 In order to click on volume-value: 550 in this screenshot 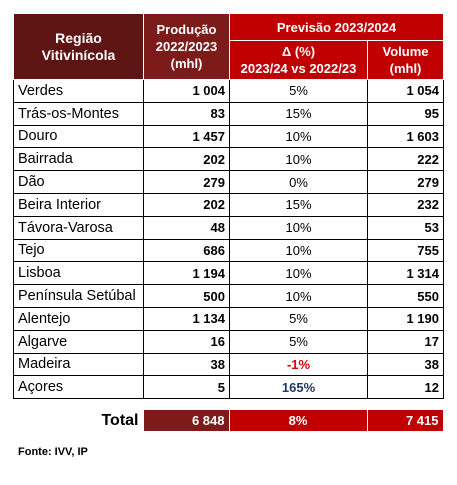, I will do `click(405, 296)`.